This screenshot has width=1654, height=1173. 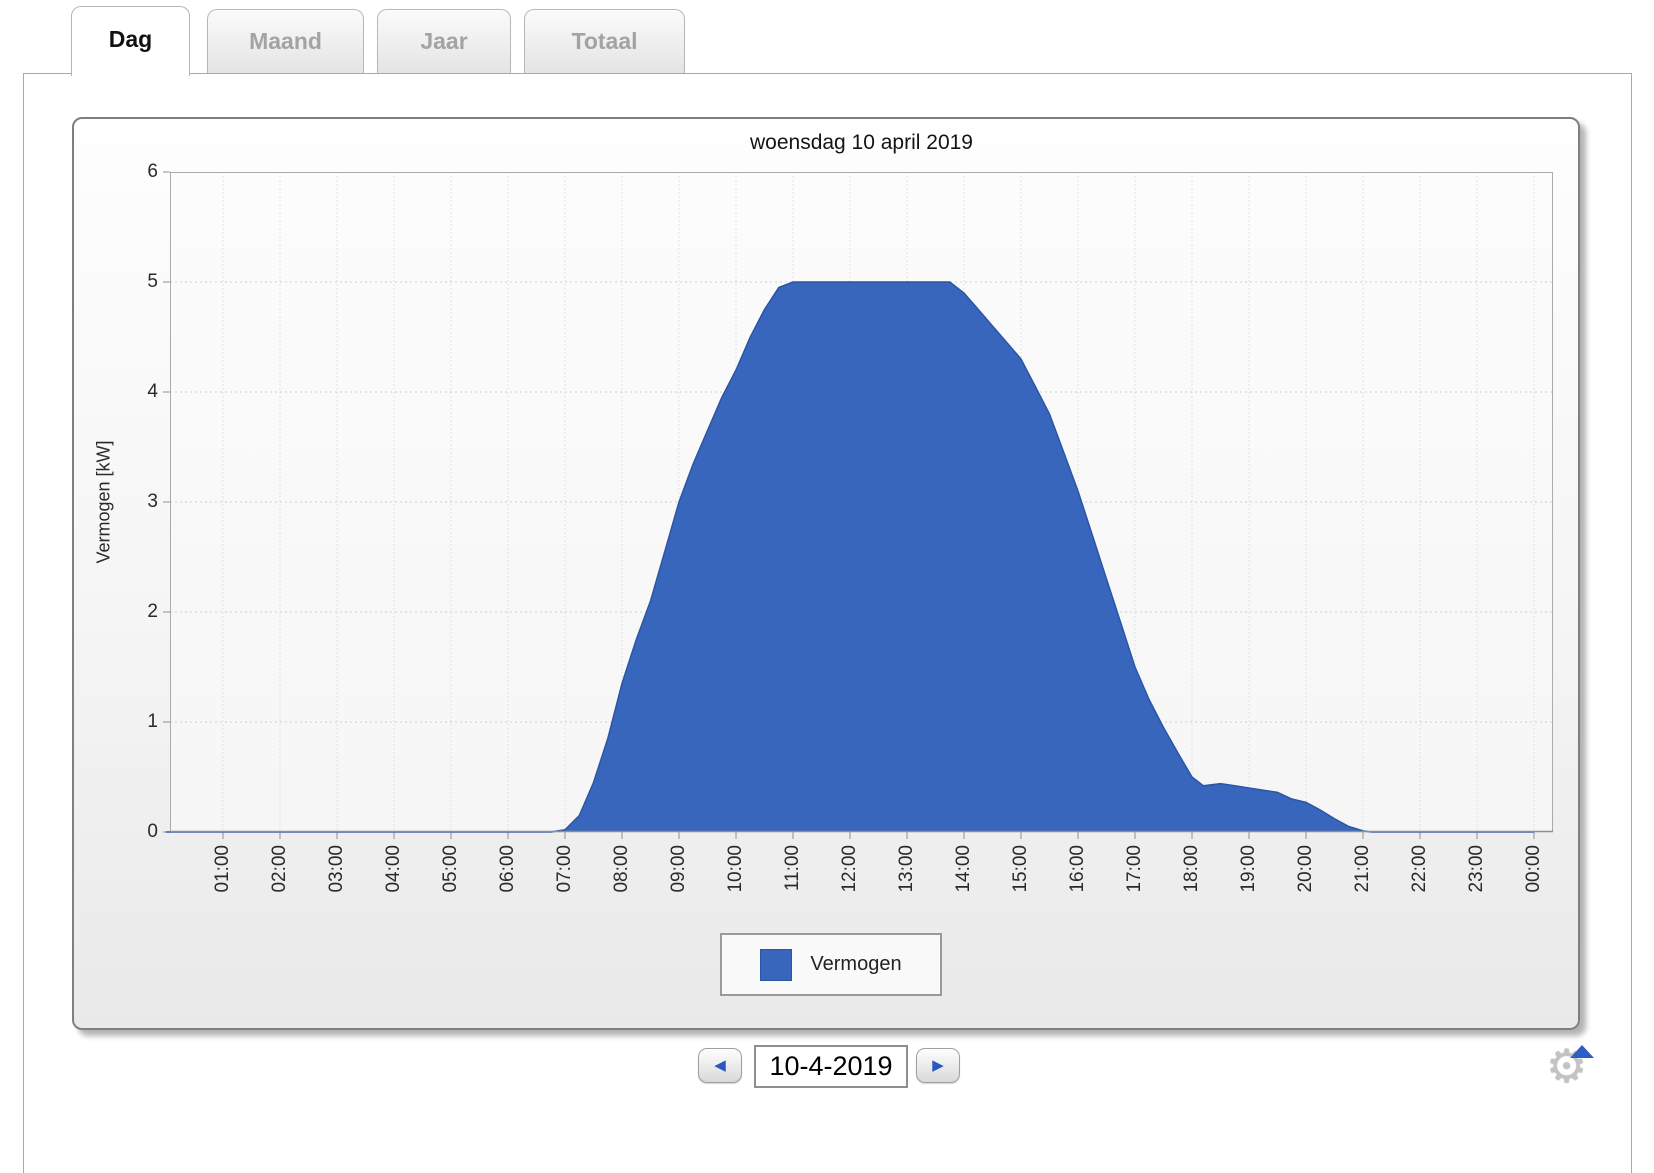 I want to click on y-tick-label: 6, so click(x=152, y=171).